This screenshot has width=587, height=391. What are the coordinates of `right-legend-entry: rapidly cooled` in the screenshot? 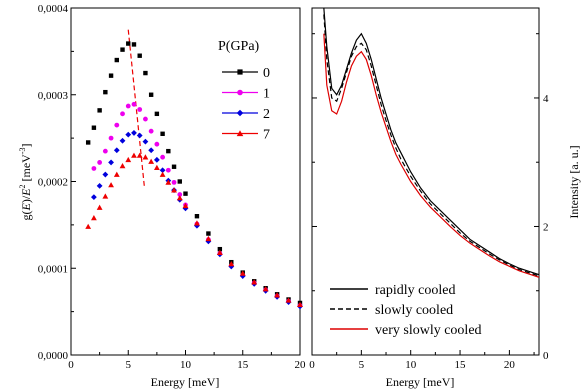 It's located at (392, 290).